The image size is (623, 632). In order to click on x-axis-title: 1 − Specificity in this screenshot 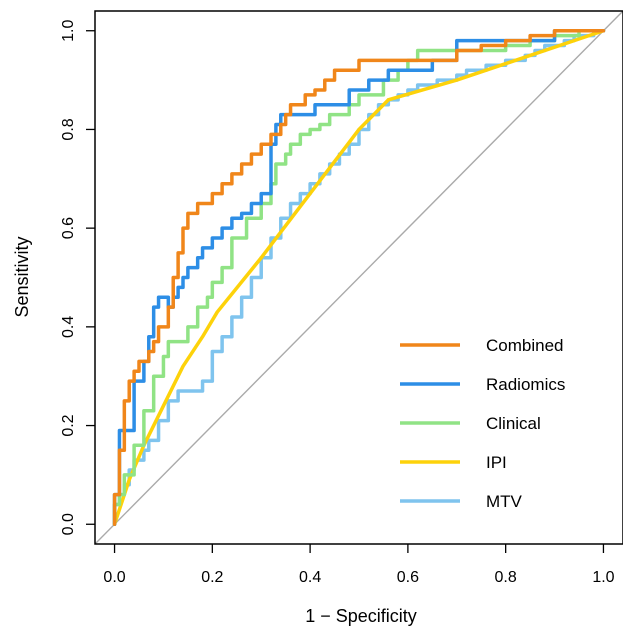, I will do `click(361, 616)`.